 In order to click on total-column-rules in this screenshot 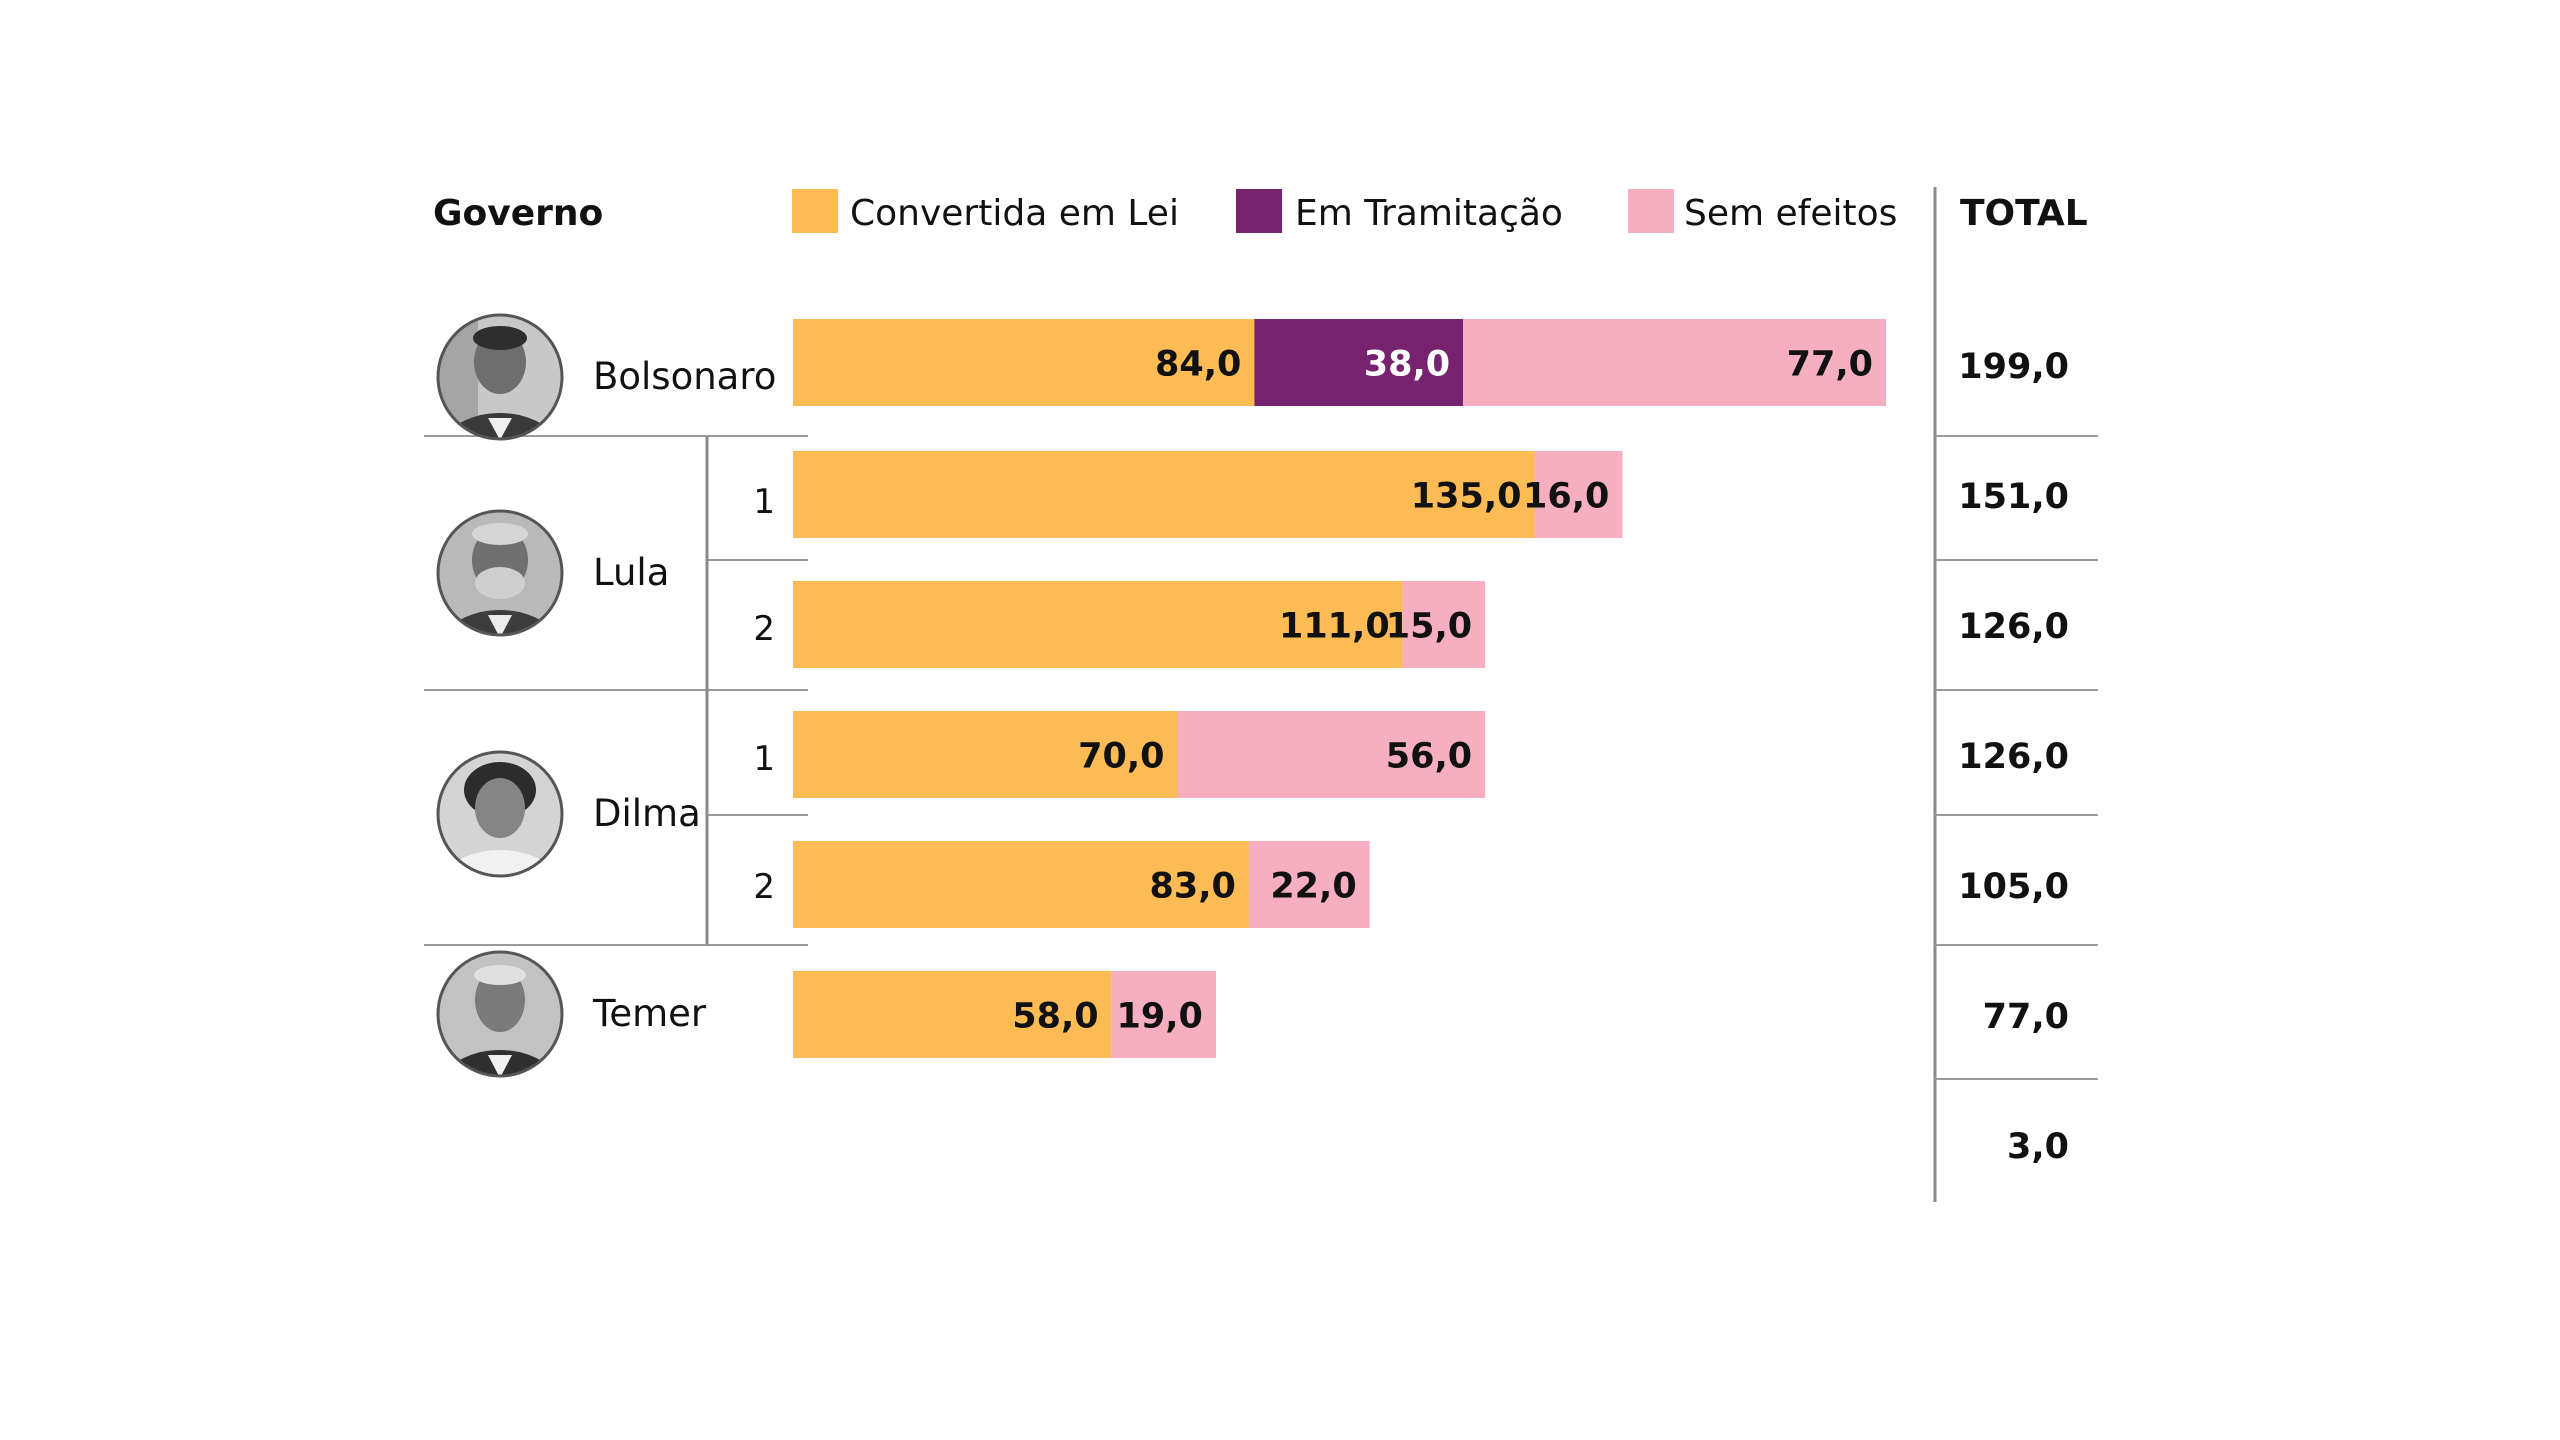, I will do `click(2015, 694)`.